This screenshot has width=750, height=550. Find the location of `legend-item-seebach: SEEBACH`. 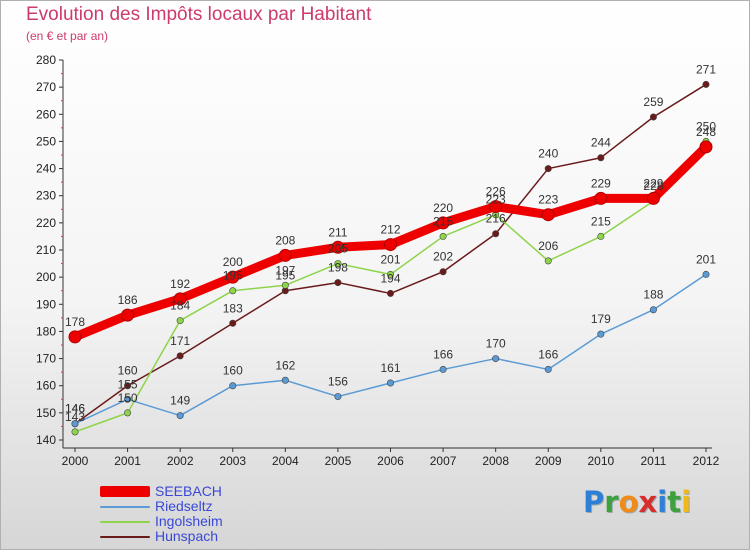

legend-item-seebach: SEEBACH is located at coordinates (161, 491).